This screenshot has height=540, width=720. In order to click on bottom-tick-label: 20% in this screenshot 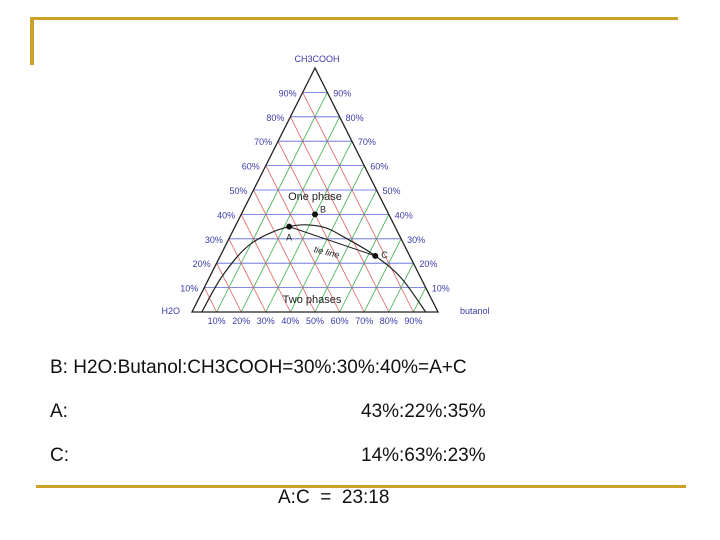, I will do `click(241, 321)`.